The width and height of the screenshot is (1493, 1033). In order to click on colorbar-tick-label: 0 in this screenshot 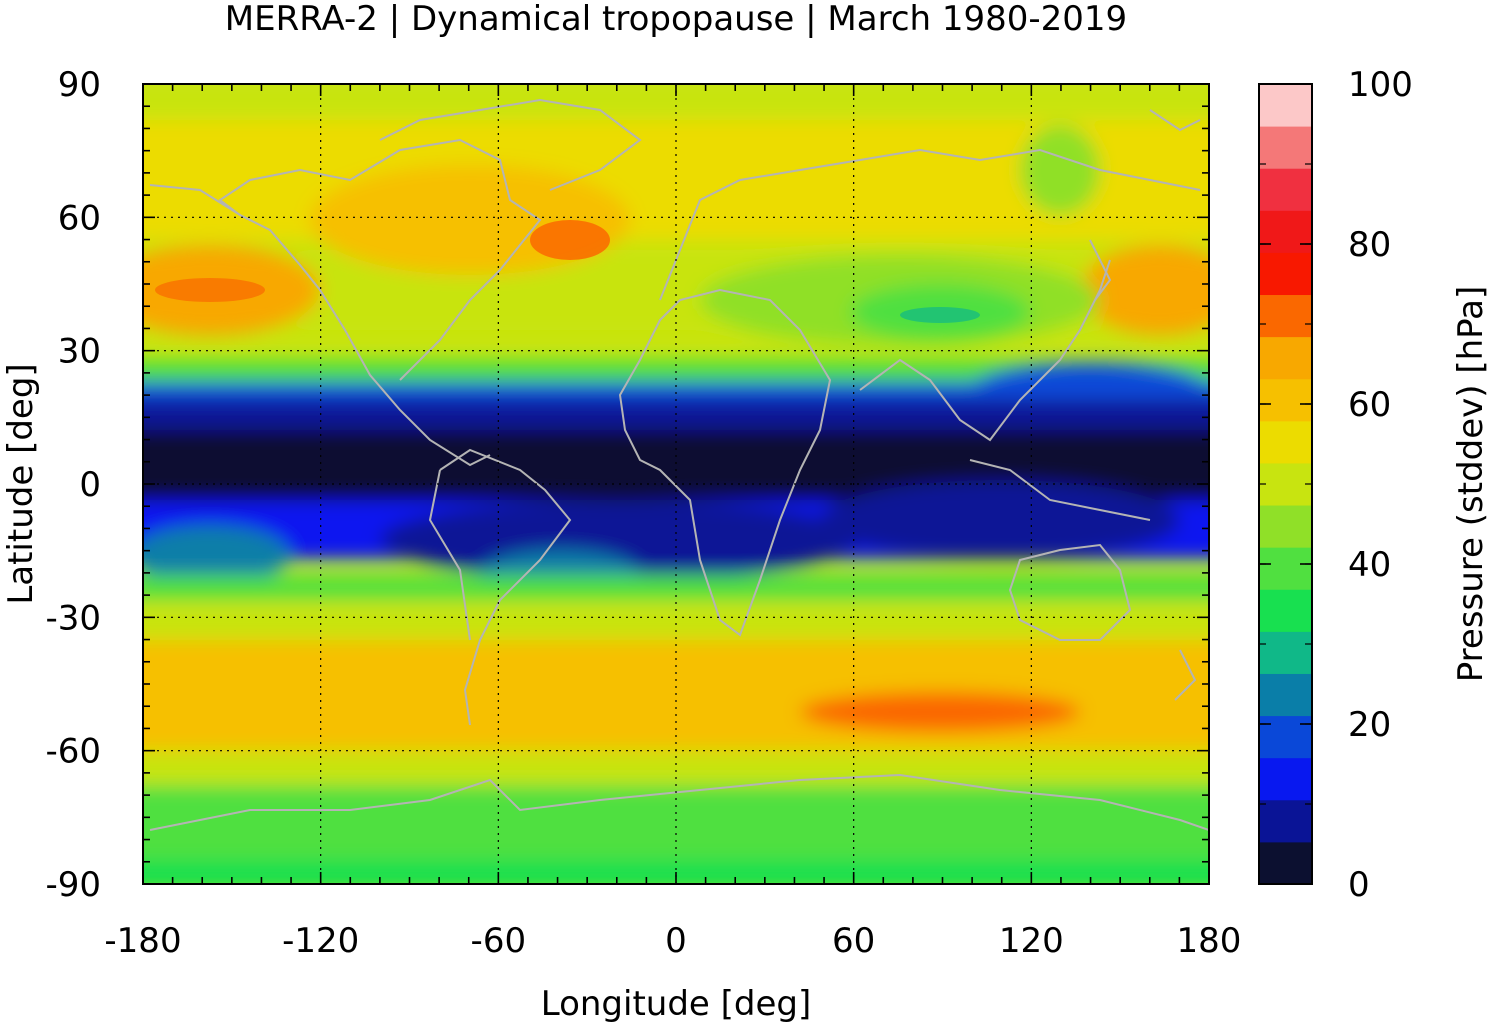, I will do `click(1359, 885)`.